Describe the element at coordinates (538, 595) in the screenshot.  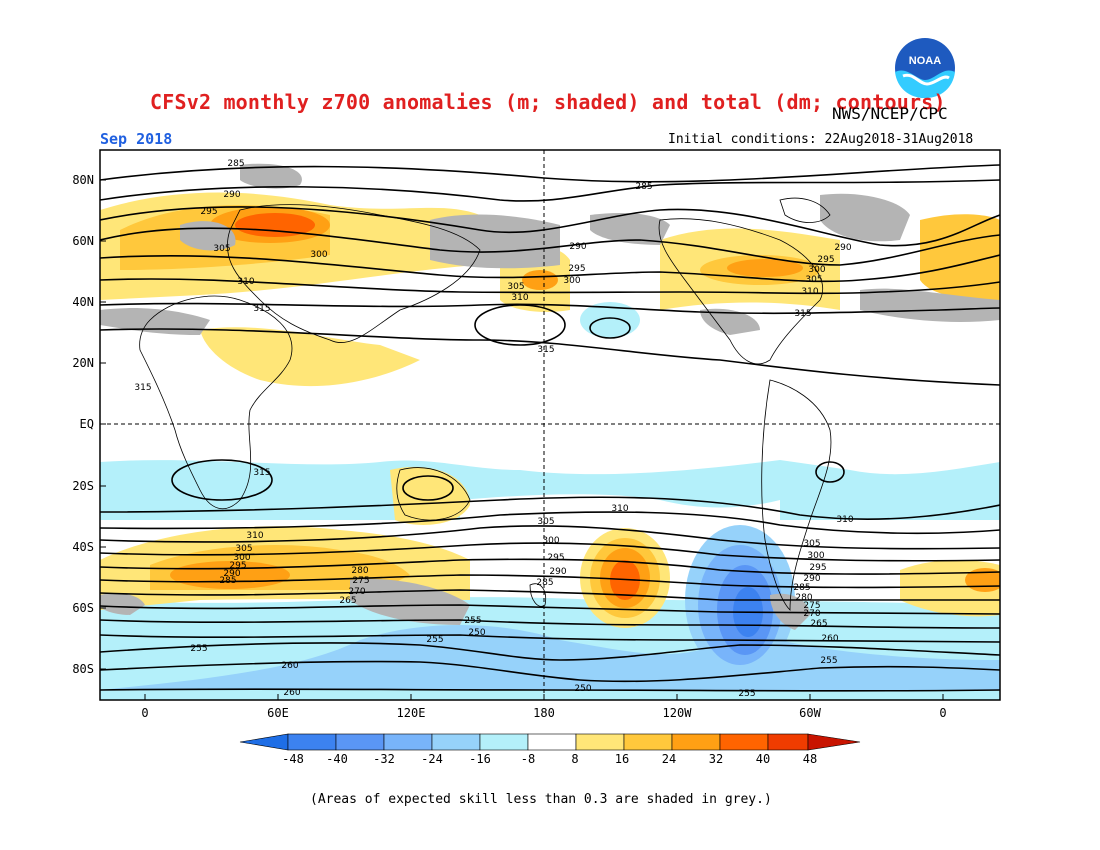
I see `new-zealand-outline` at that location.